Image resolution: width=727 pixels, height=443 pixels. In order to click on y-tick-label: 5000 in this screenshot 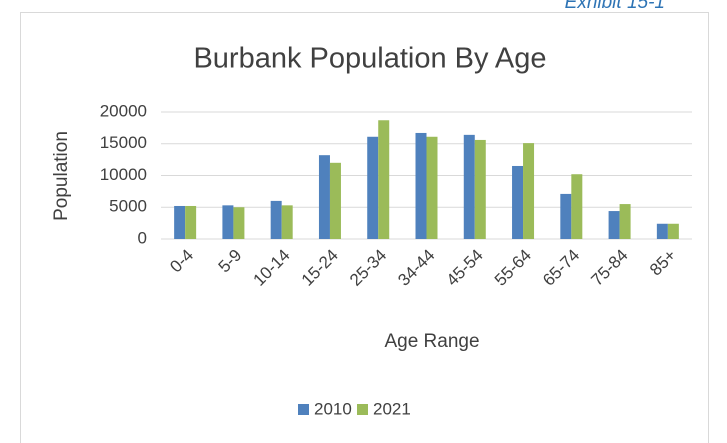, I will do `click(128, 206)`.